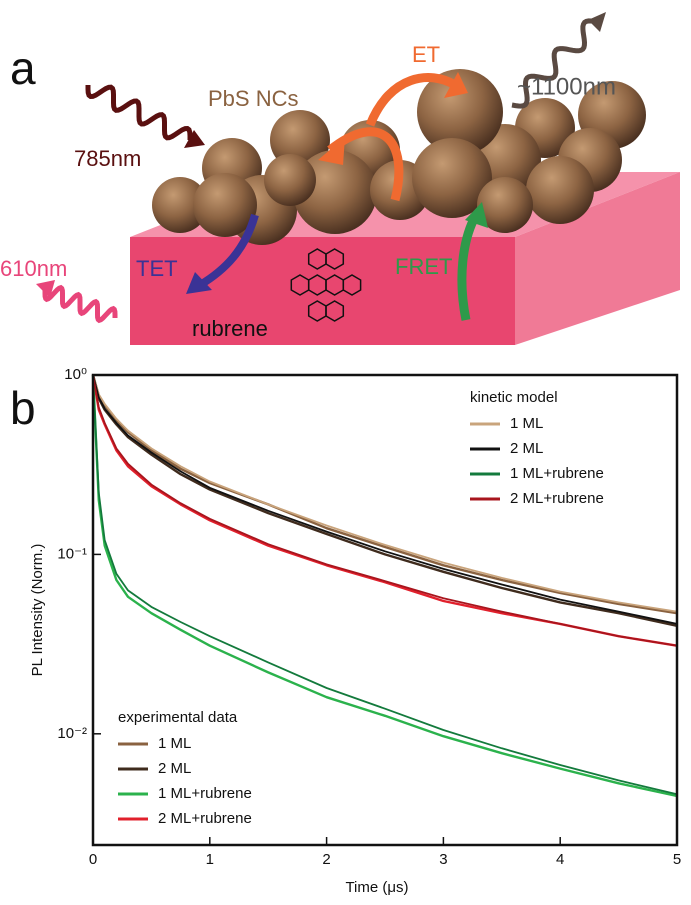 Image resolution: width=691 pixels, height=905 pixels. What do you see at coordinates (426, 54) in the screenshot?
I see `label: ET` at bounding box center [426, 54].